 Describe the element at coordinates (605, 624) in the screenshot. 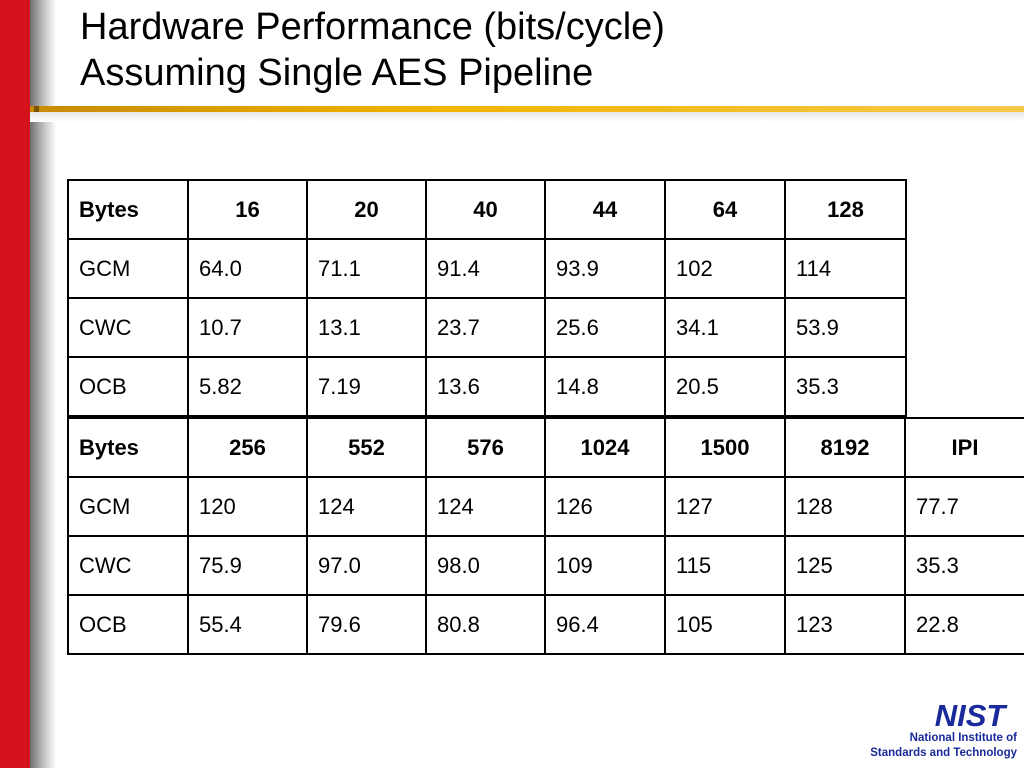

I see `table-cell: 96.4` at that location.